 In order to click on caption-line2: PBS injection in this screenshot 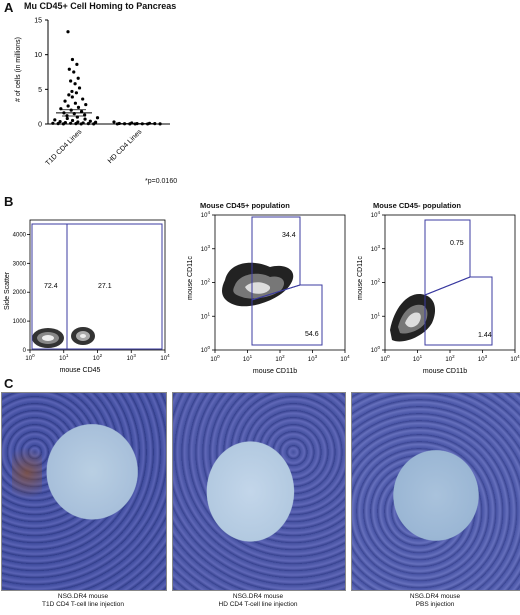, I will do `click(435, 604)`.